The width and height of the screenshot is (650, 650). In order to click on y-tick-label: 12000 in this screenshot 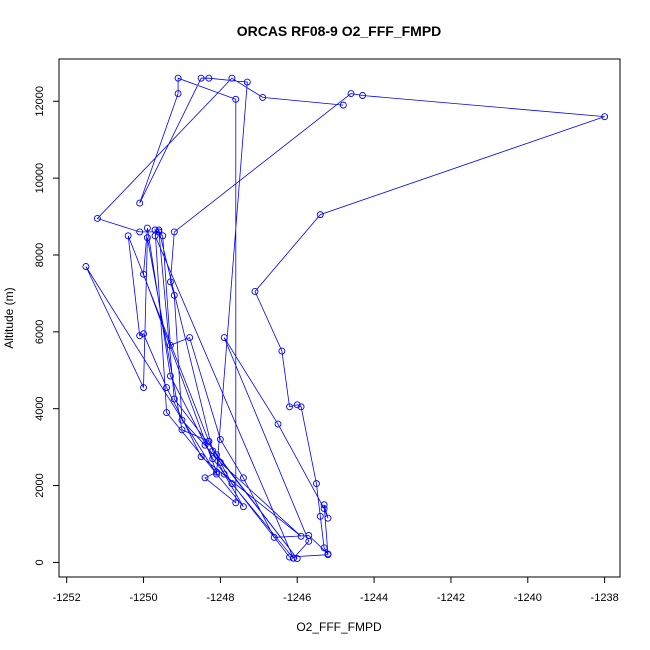, I will do `click(40, 101)`.